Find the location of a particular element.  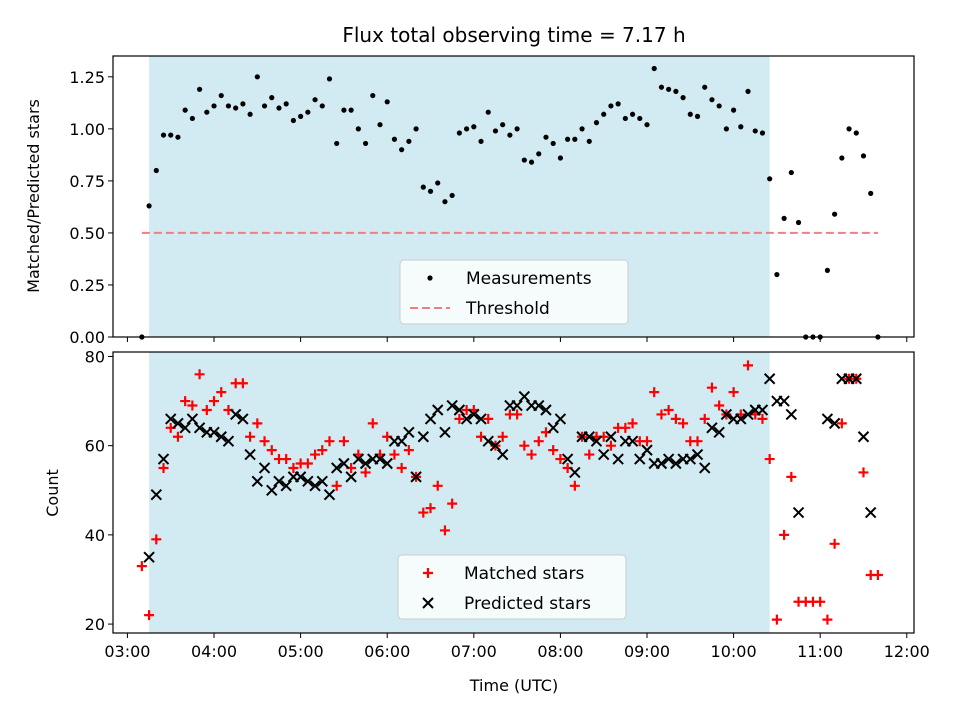

x-tick-label: 10:00 is located at coordinates (734, 651).